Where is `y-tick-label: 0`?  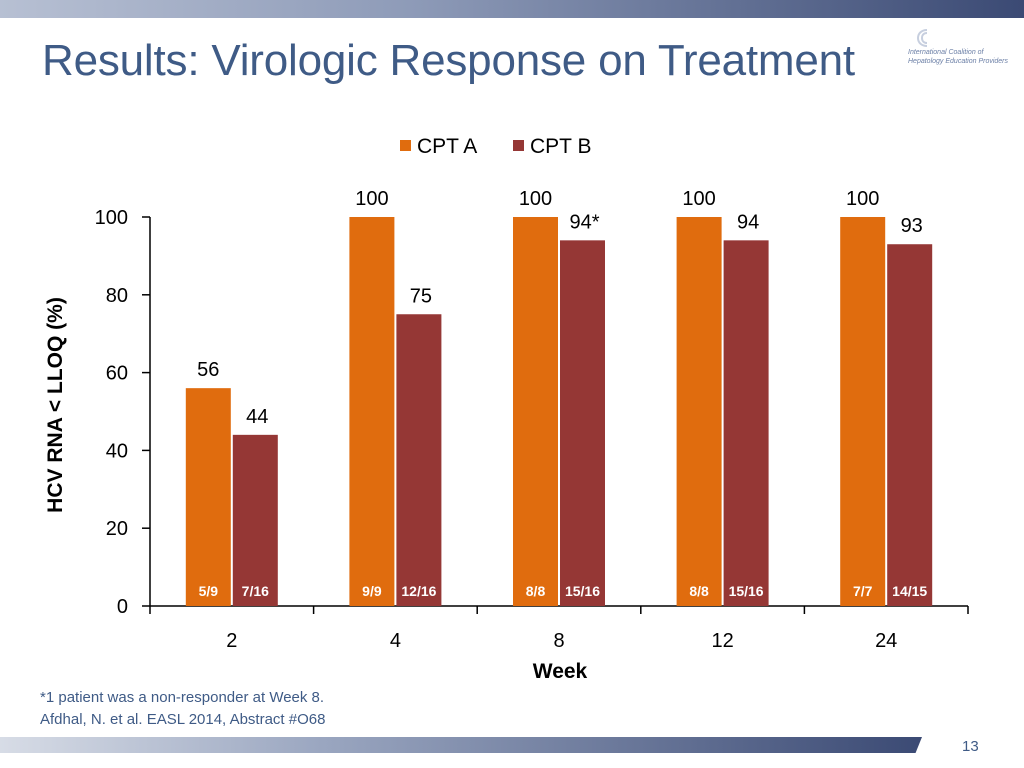
y-tick-label: 0 is located at coordinates (122, 607).